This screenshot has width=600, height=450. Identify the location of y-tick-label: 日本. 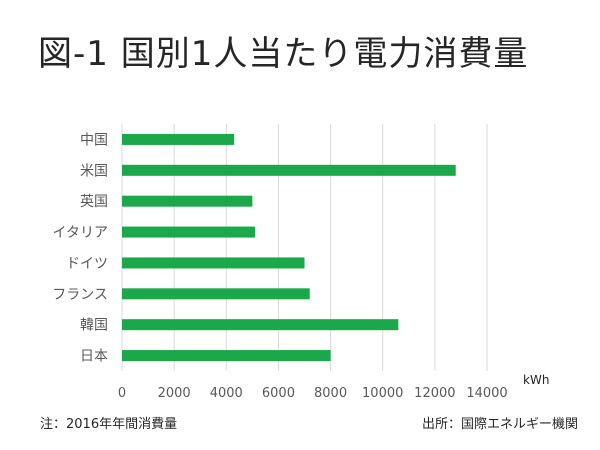
(94, 357).